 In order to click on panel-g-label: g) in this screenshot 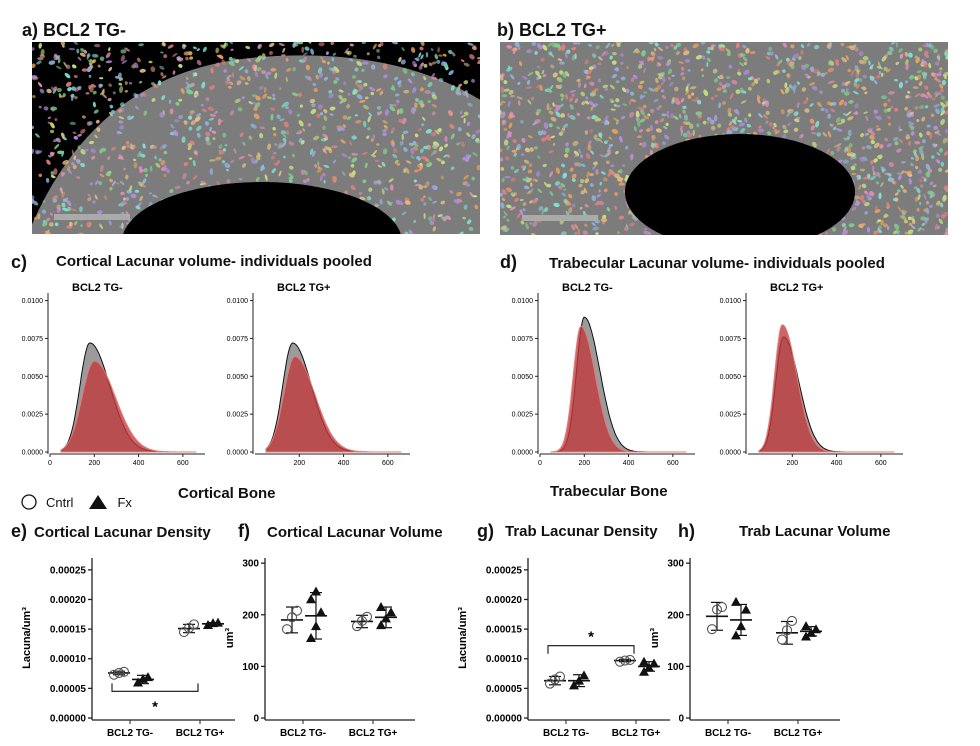, I will do `click(485, 531)`.